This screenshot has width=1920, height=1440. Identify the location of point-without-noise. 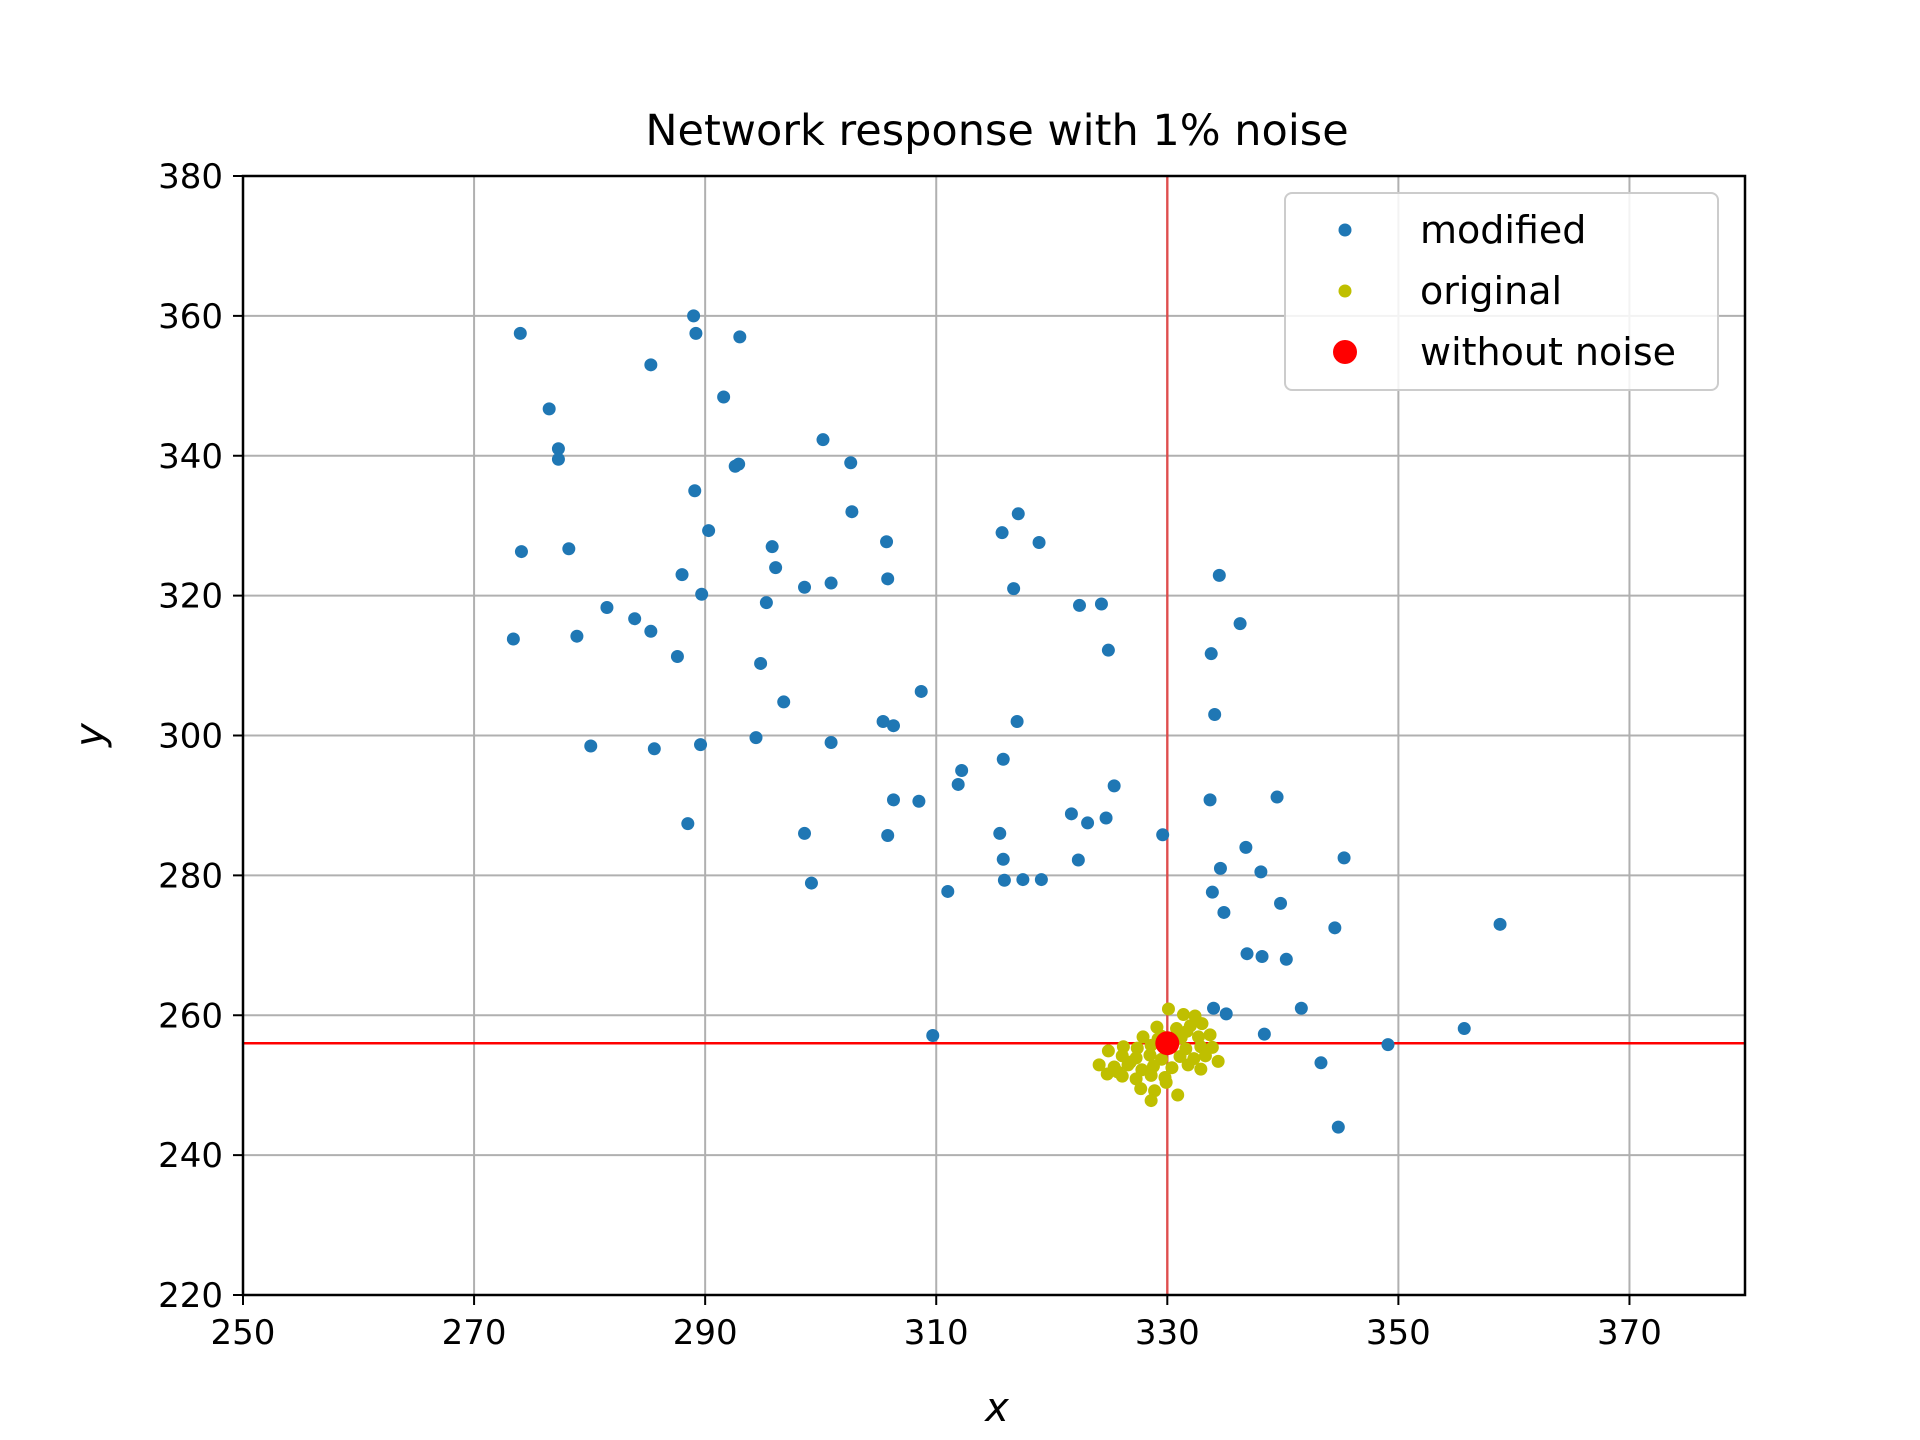
(1167, 1043).